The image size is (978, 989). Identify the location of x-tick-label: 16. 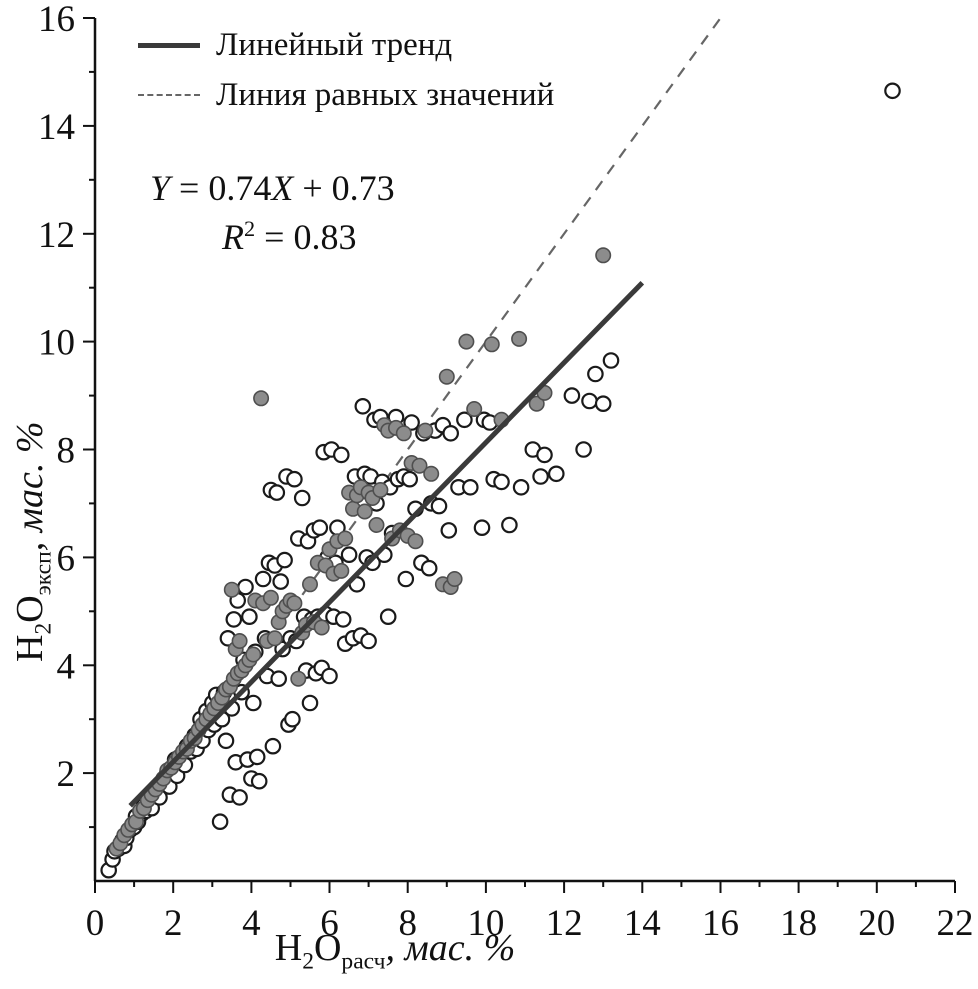
(720, 923).